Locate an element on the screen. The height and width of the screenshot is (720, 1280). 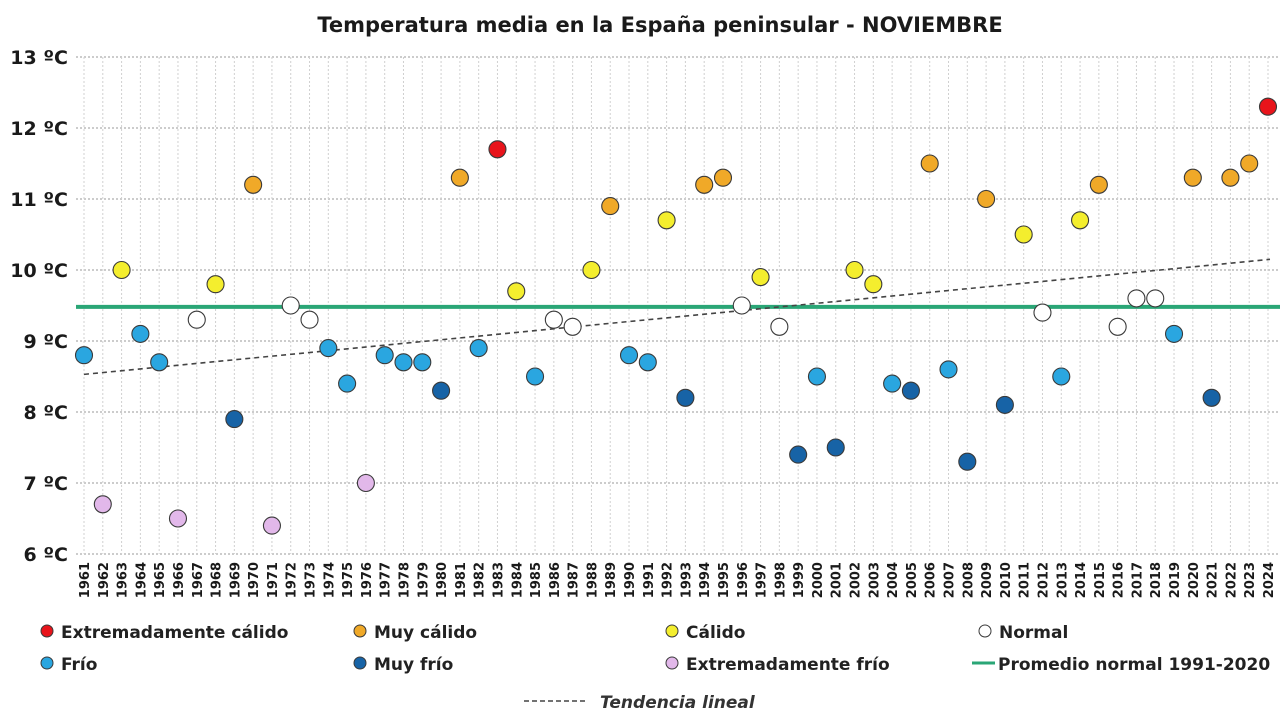
x-tick-label: 1981 is located at coordinates (461, 580).